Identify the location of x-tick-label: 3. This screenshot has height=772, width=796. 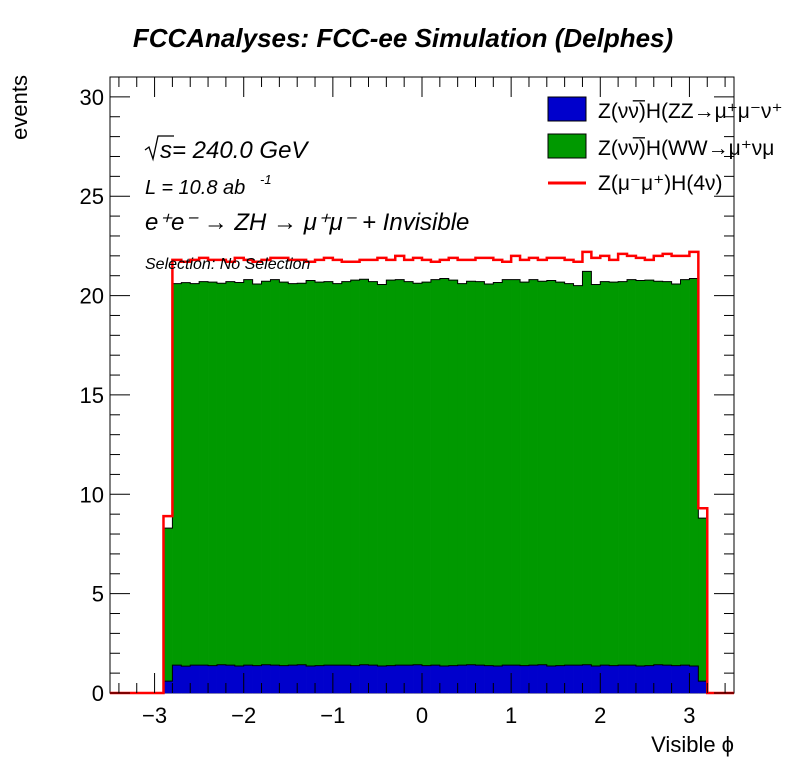
(689, 715).